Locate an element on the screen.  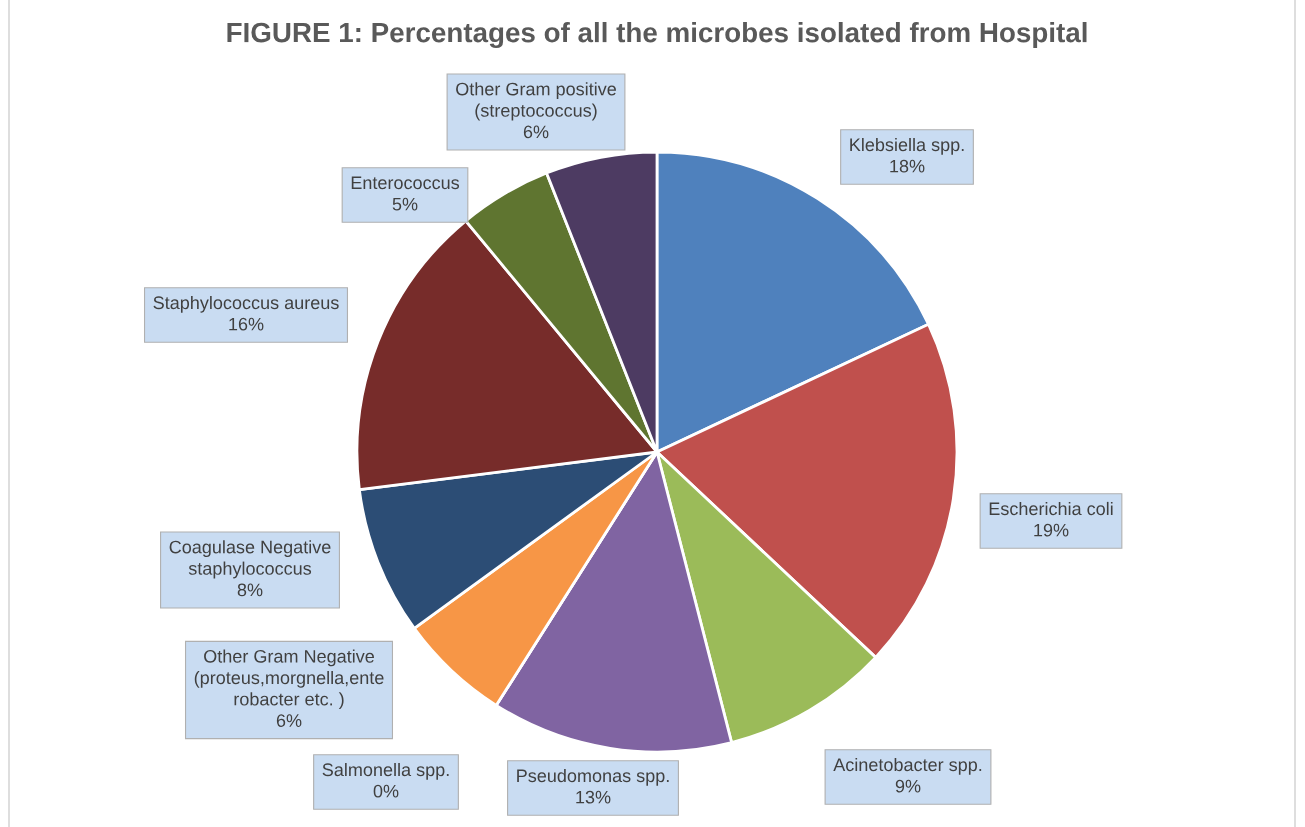
data-label: 5% is located at coordinates (405, 204).